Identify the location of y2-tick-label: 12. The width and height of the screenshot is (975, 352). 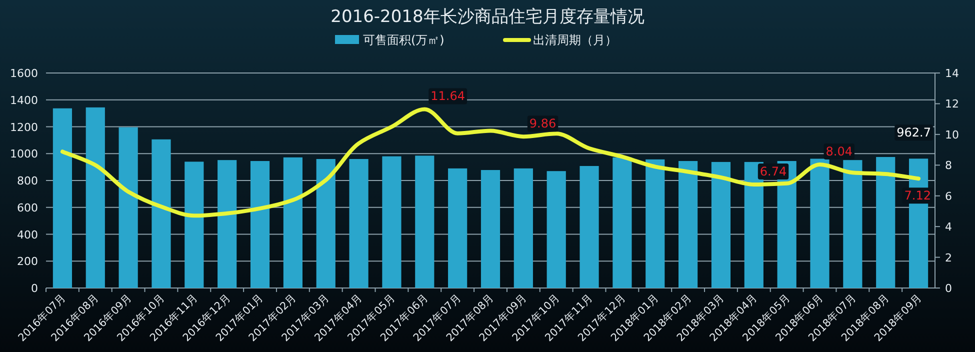
(952, 104).